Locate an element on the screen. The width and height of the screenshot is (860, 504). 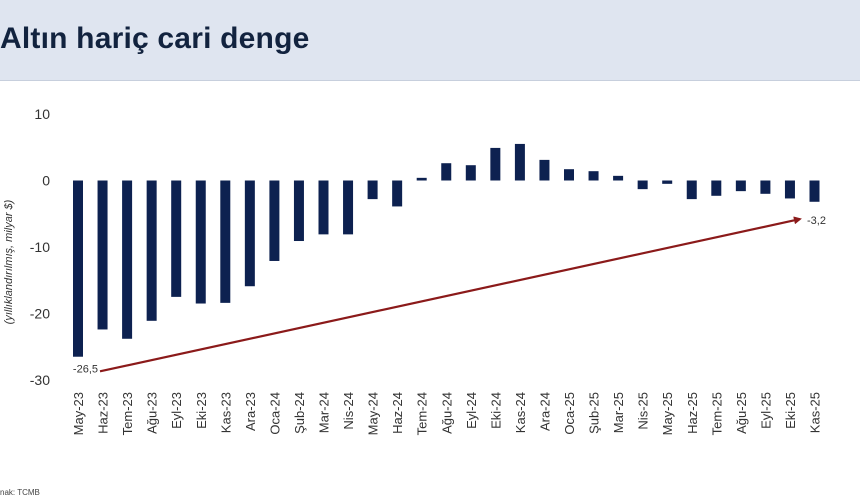
y-tick-label: -30 is located at coordinates (40, 380).